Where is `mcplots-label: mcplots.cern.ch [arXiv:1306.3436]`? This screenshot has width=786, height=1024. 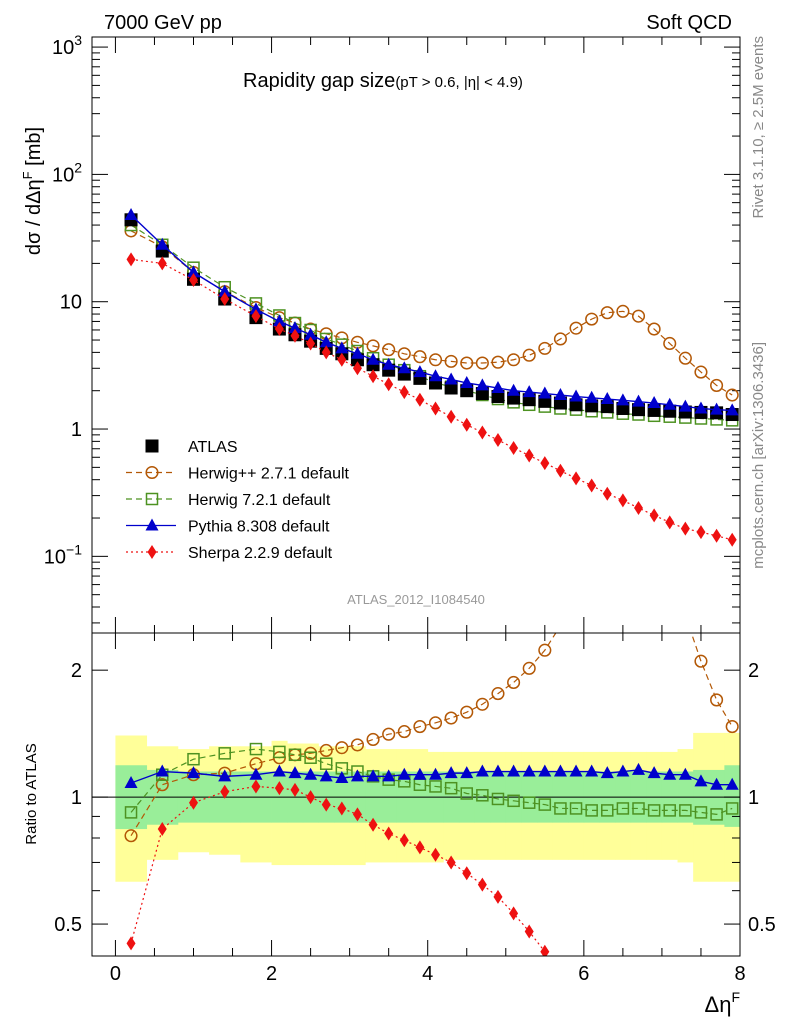
mcplots-label: mcplots.cern.ch [arXiv:1306.3436] is located at coordinates (758, 455).